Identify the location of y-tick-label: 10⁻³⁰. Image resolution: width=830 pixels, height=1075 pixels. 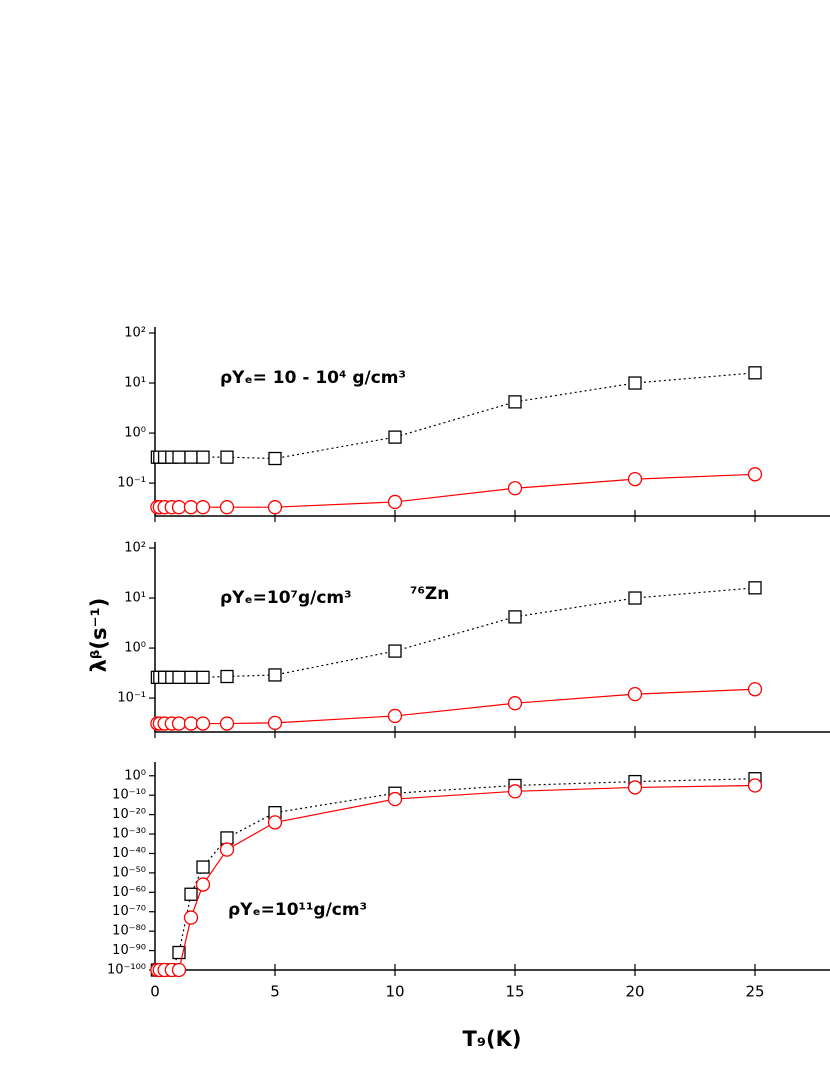
(129, 834).